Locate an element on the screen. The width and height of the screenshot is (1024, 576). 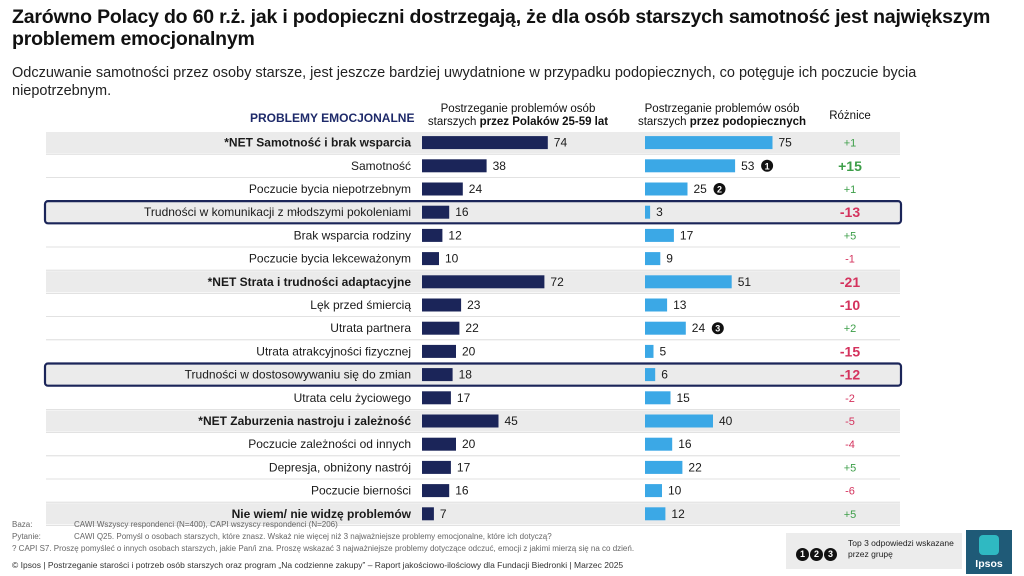
category-label: Utrata atrakcyjności fizycznej is located at coordinates (333, 351).